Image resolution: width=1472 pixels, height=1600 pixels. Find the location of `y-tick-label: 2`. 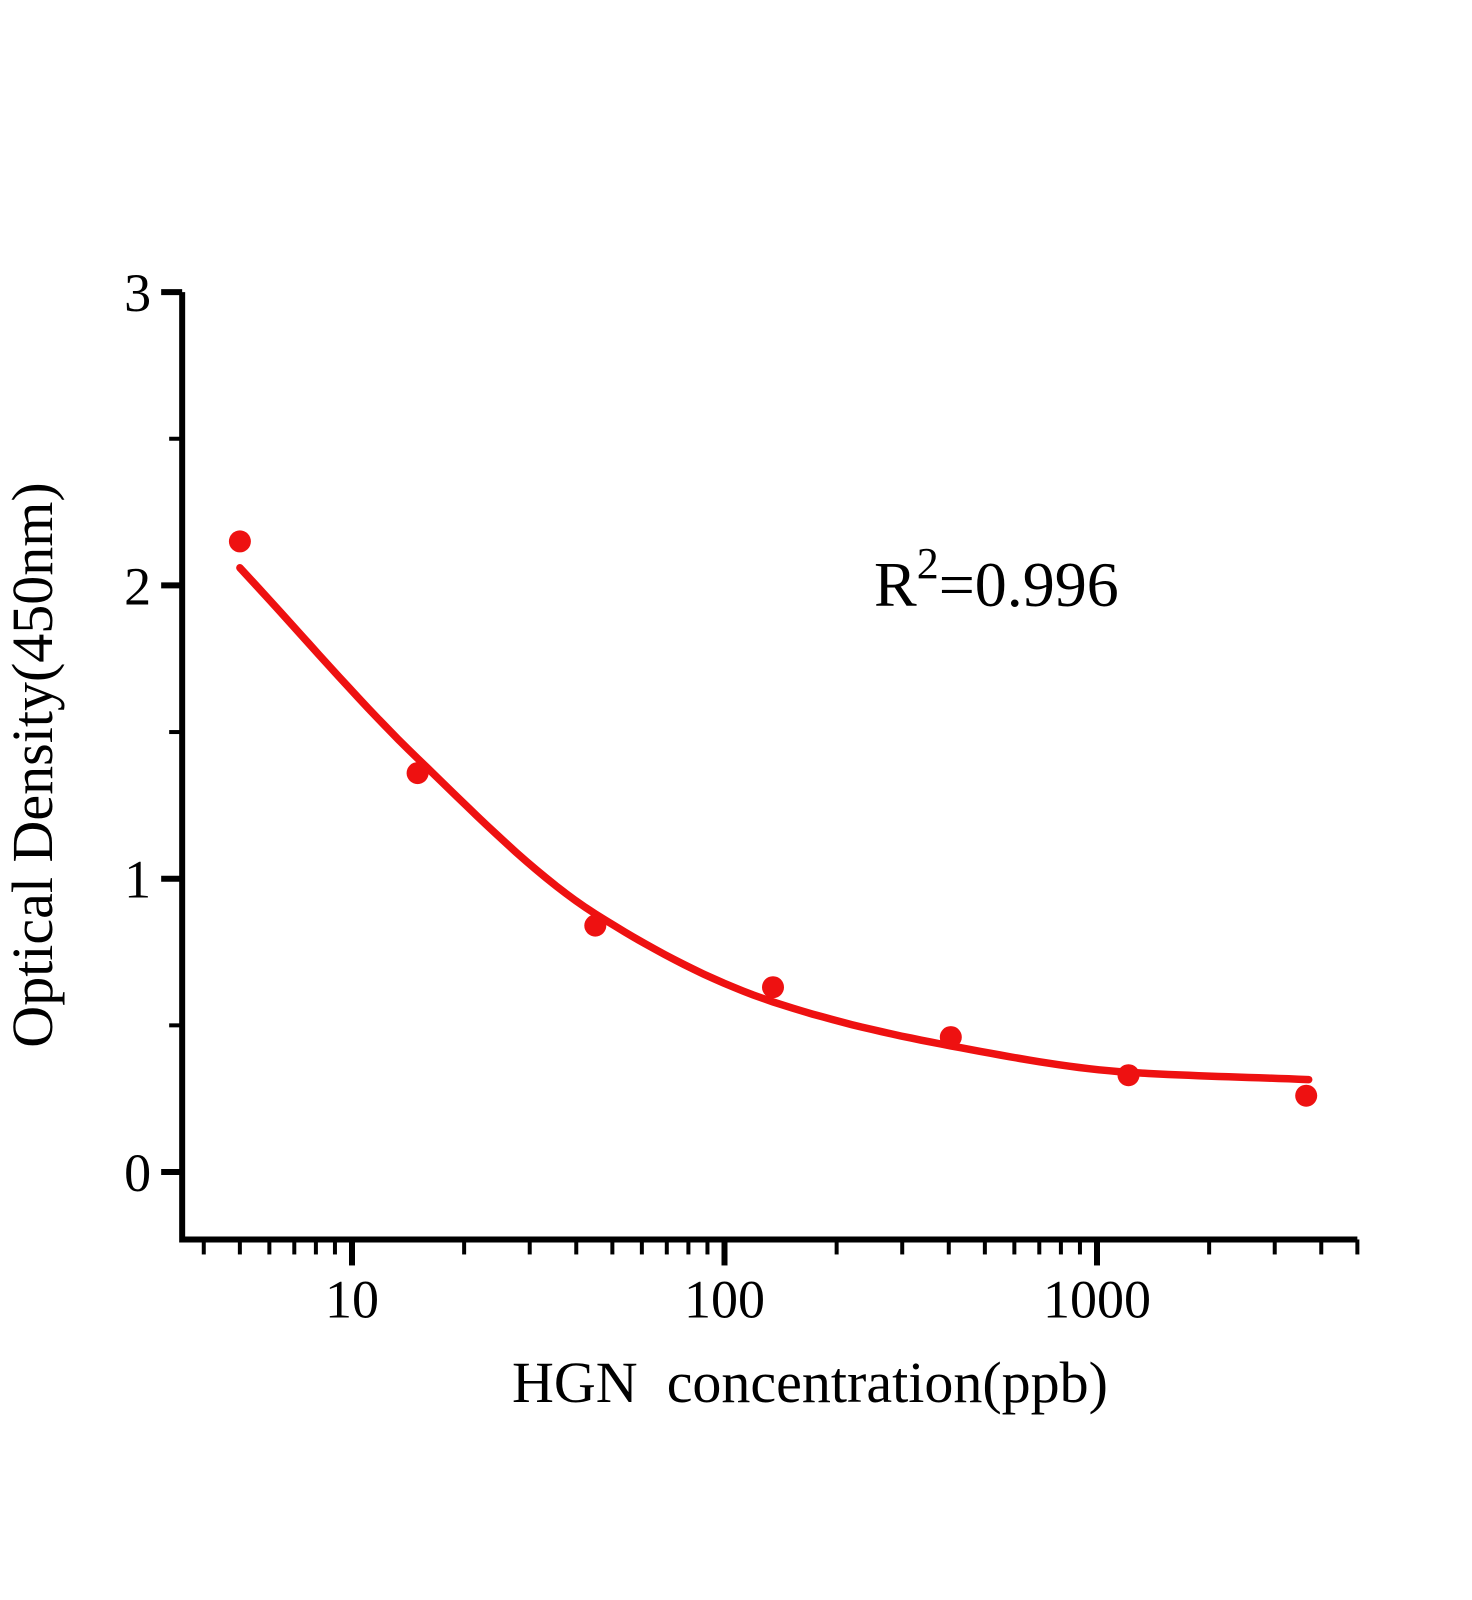

y-tick-label: 2 is located at coordinates (137, 586).